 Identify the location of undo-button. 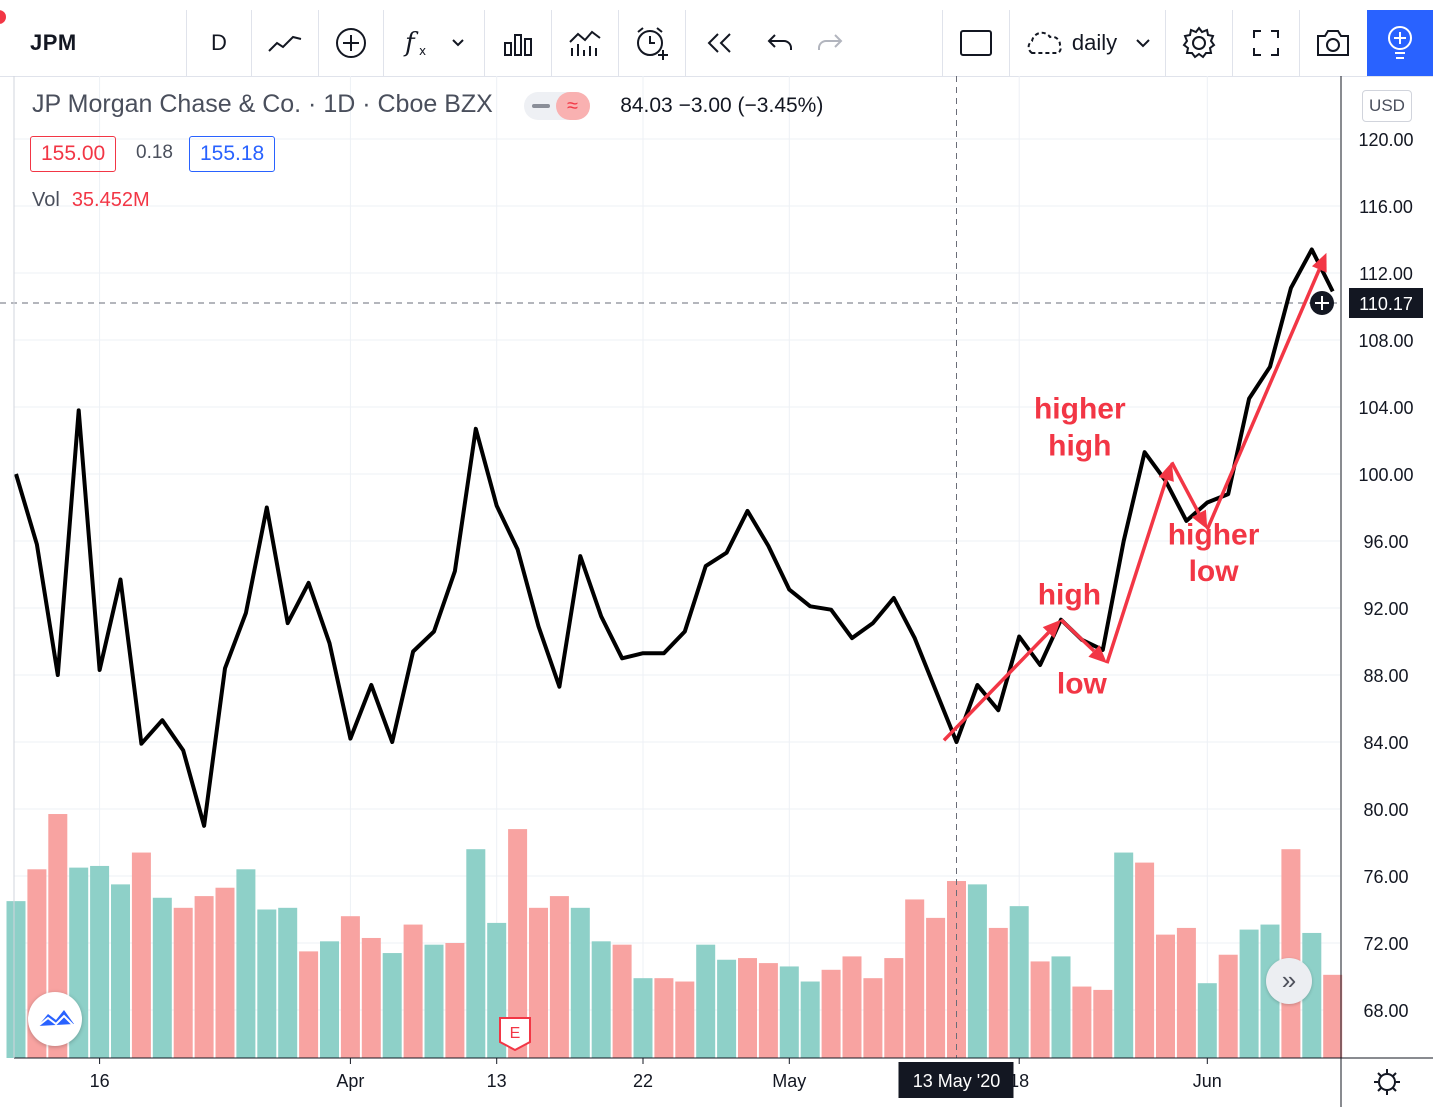
(780, 43).